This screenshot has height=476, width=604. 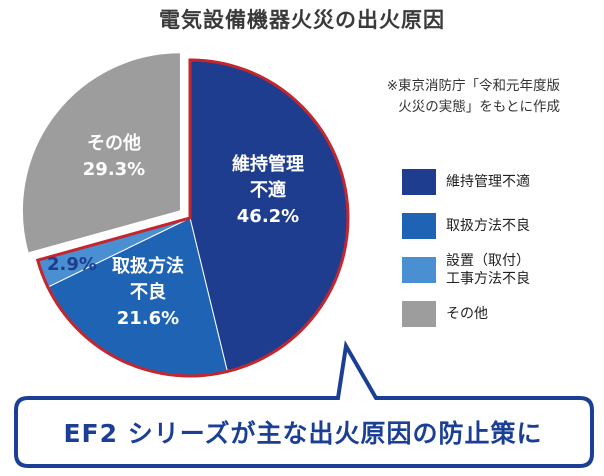 I want to click on pie-slice-label-3: 2.9%, so click(x=72, y=264).